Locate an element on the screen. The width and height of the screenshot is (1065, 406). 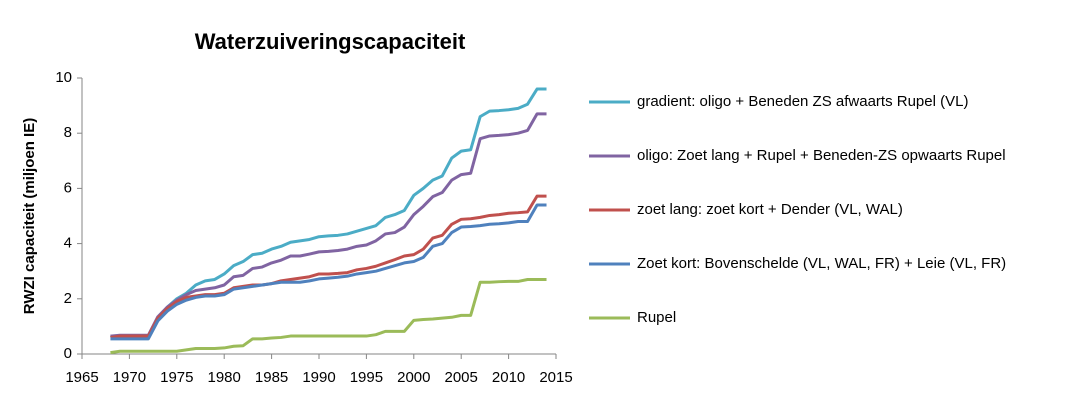
y-tick-label: 0 is located at coordinates (68, 353).